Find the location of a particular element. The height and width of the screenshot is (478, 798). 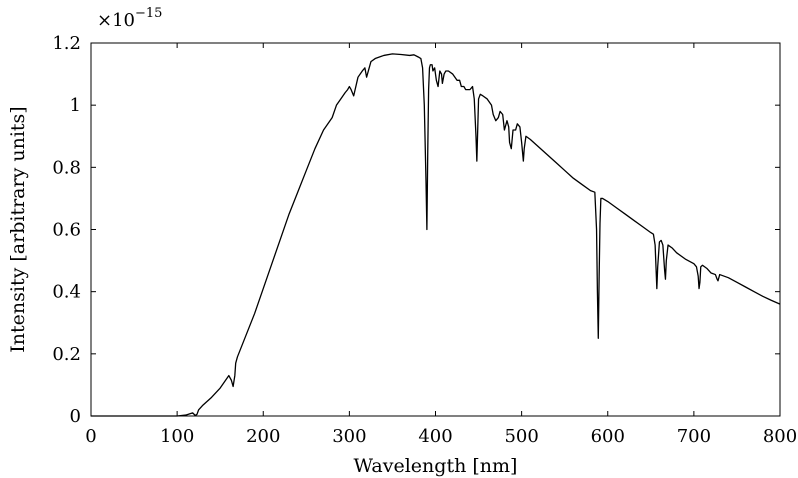

y-axis-scale-power: −15 is located at coordinates (148, 13).